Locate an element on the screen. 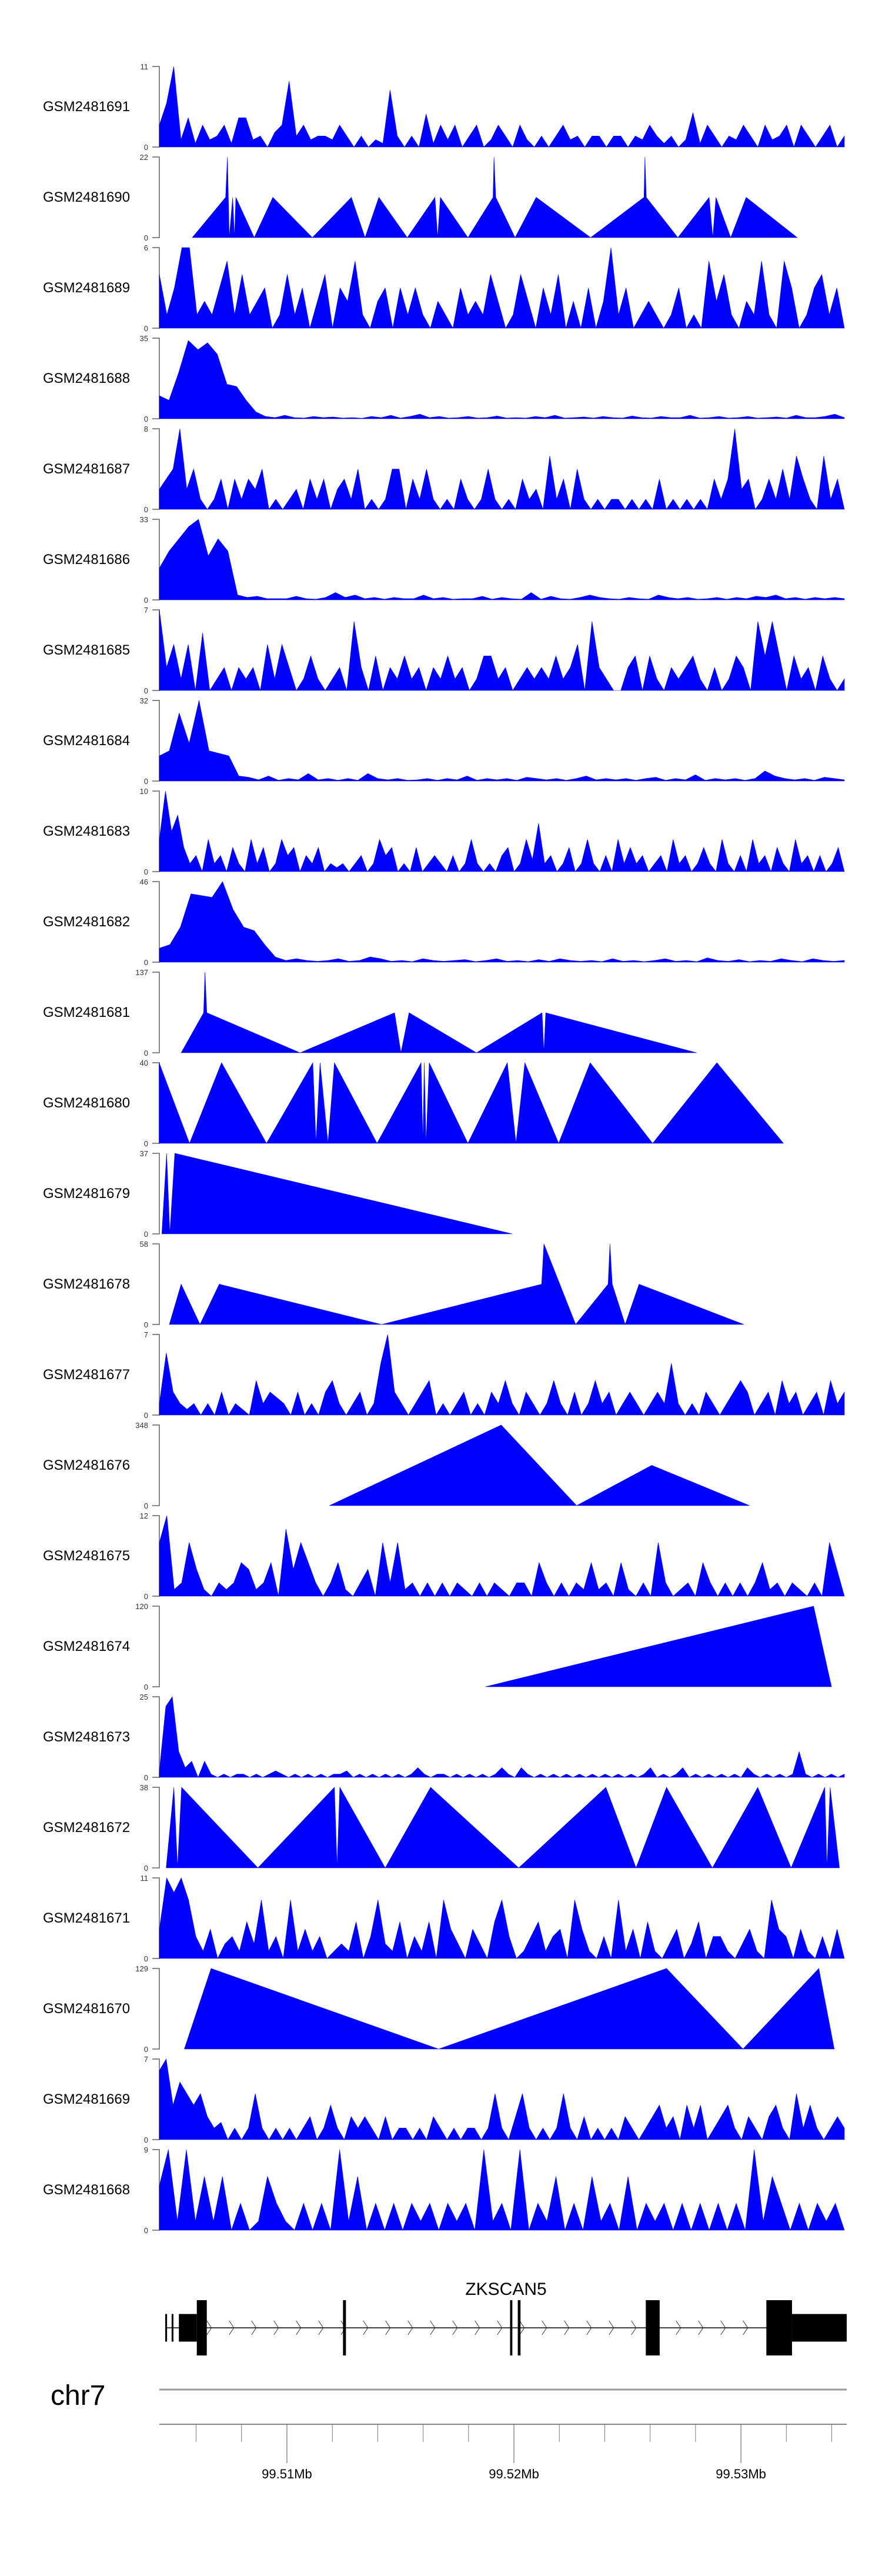  data-track: GSM2481677 7 0 is located at coordinates (441, 1375).